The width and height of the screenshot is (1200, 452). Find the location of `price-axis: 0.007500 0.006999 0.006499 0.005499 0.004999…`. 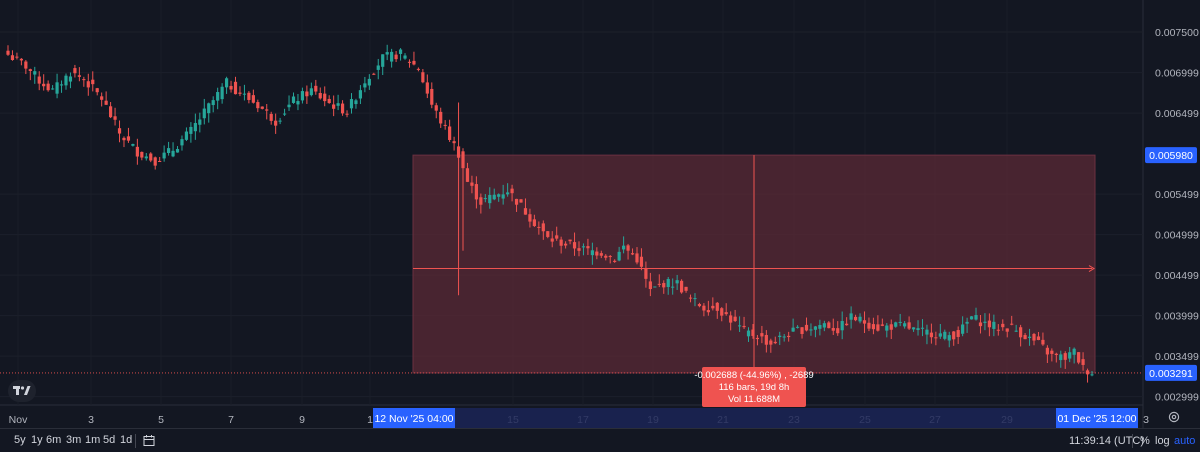

price-axis: 0.007500 0.006999 0.006499 0.005499 0.004999… is located at coordinates (1177, 215).